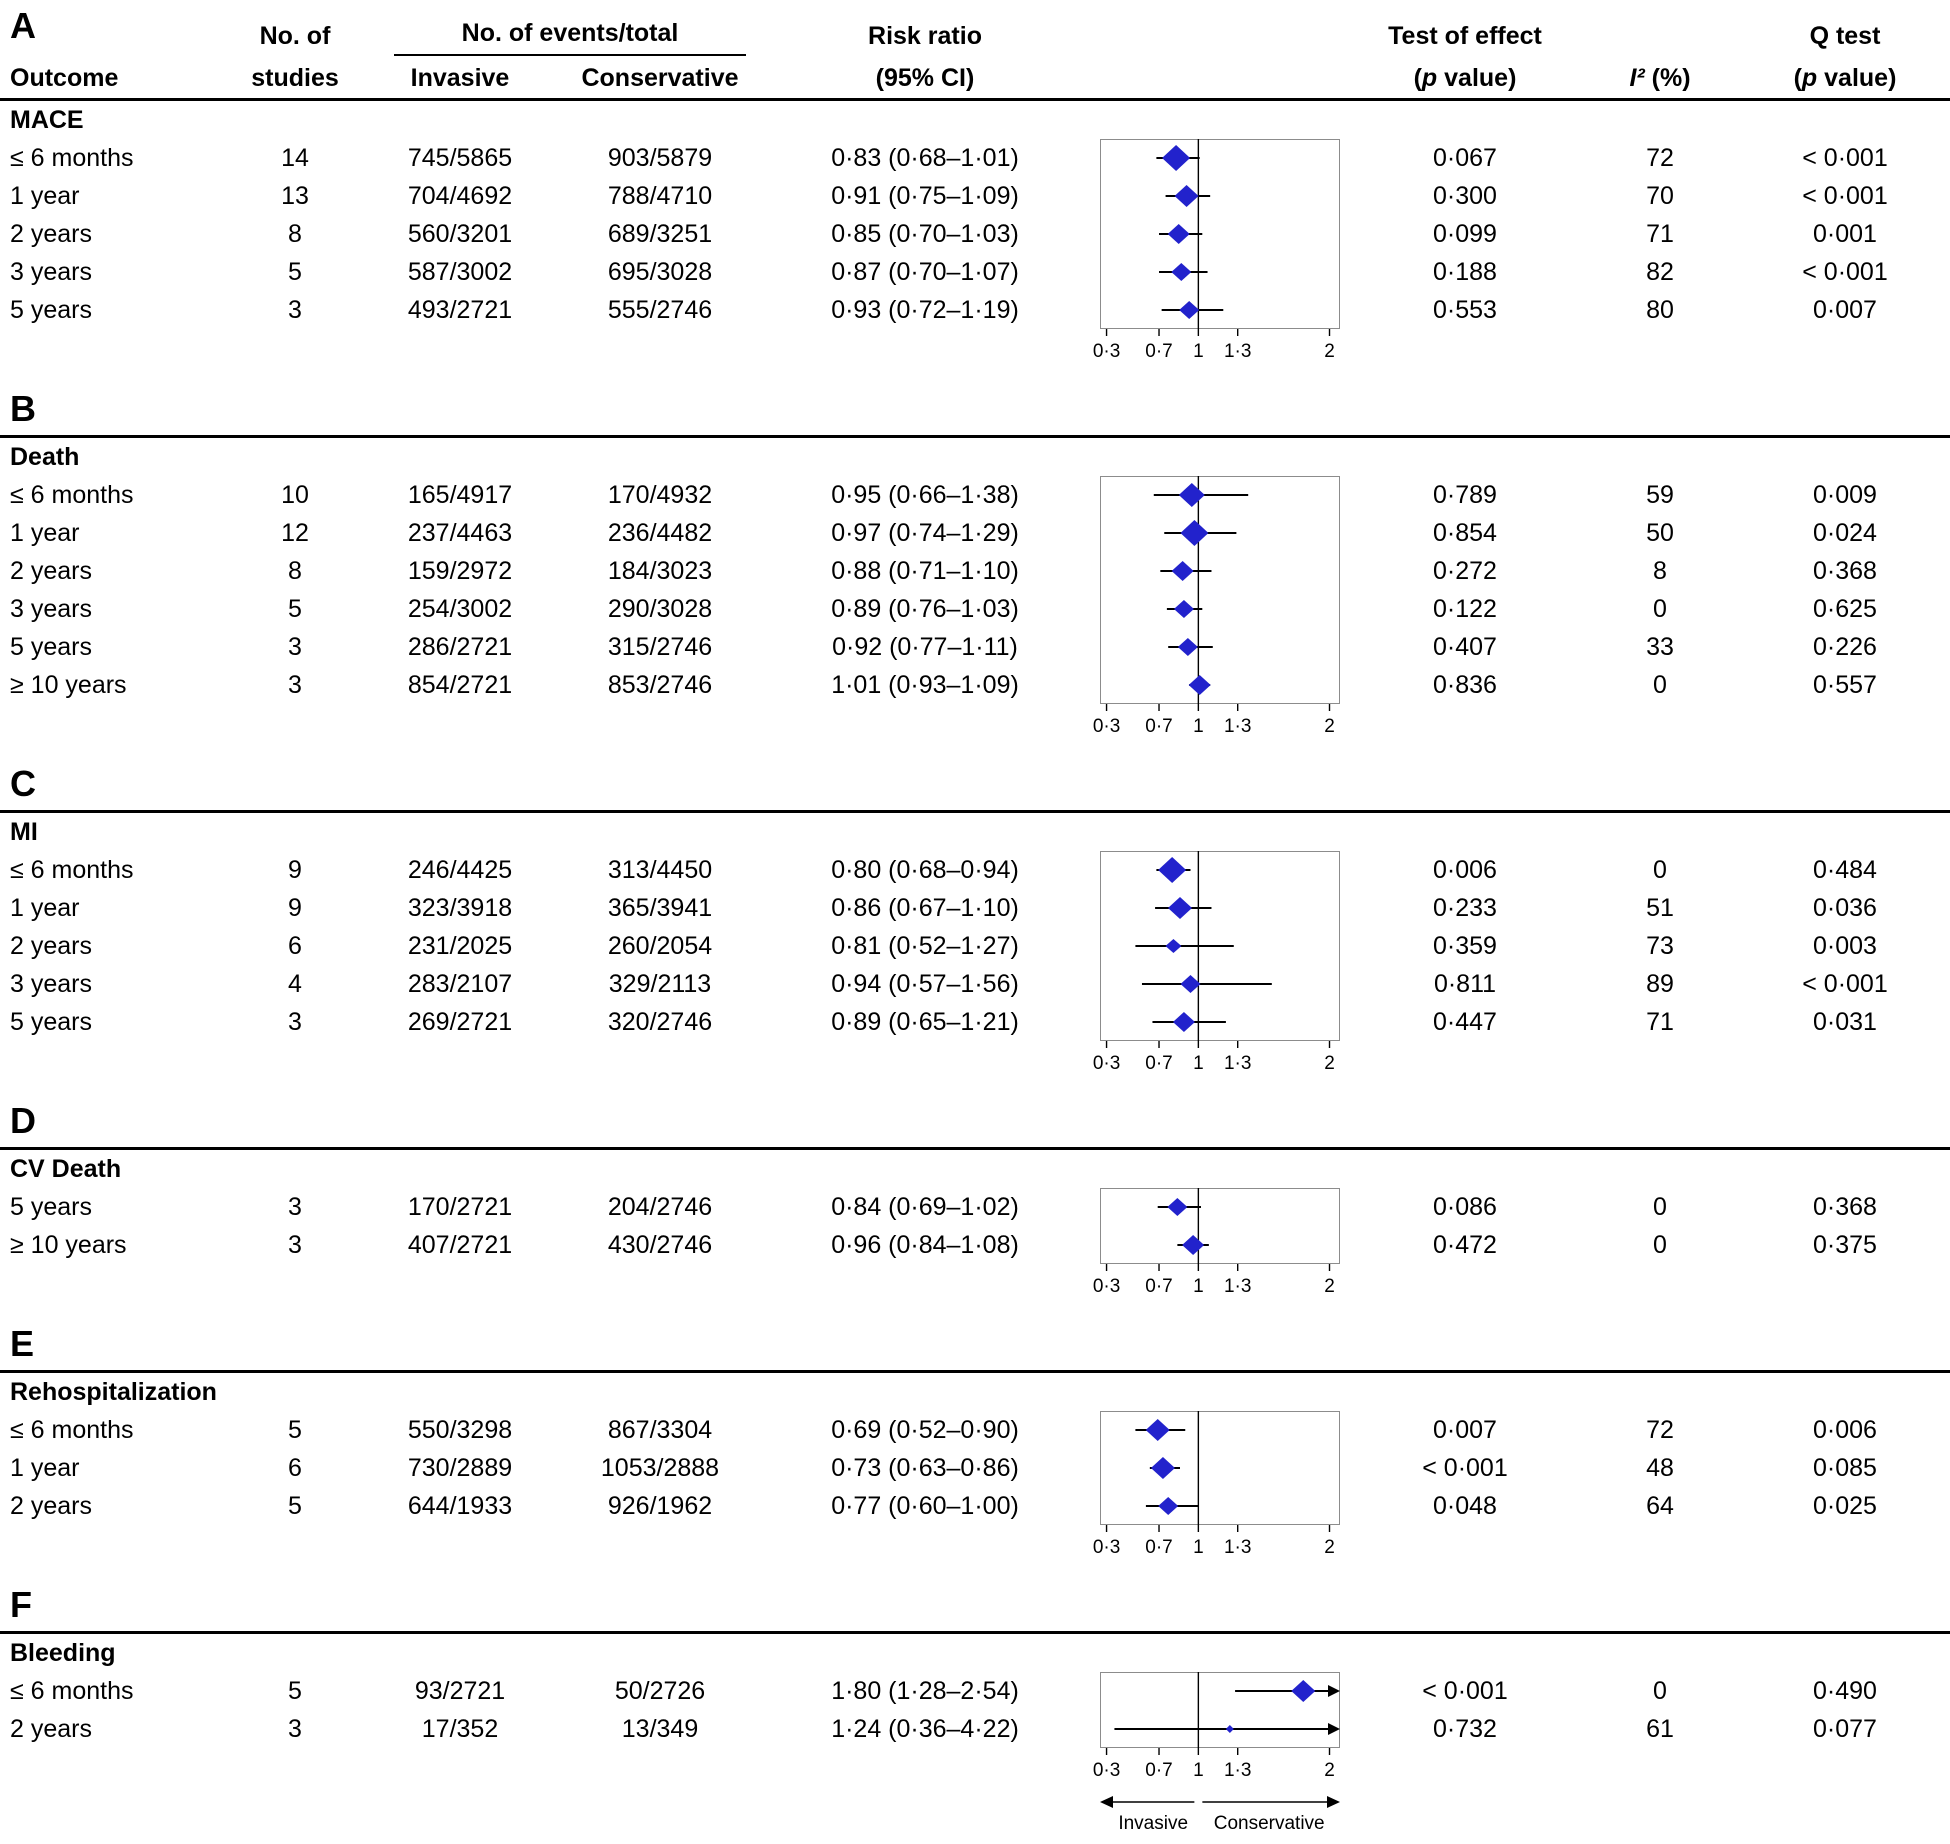  What do you see at coordinates (660, 646) in the screenshot?
I see `conservative-events: 315/2746` at bounding box center [660, 646].